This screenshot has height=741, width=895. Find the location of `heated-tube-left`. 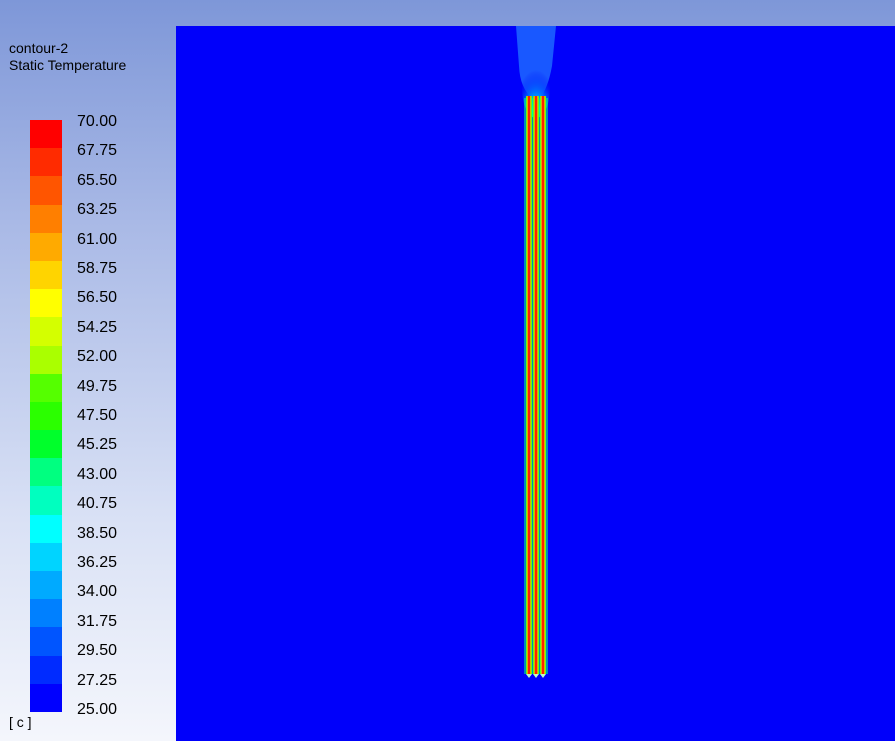

heated-tube-left is located at coordinates (529, 385).